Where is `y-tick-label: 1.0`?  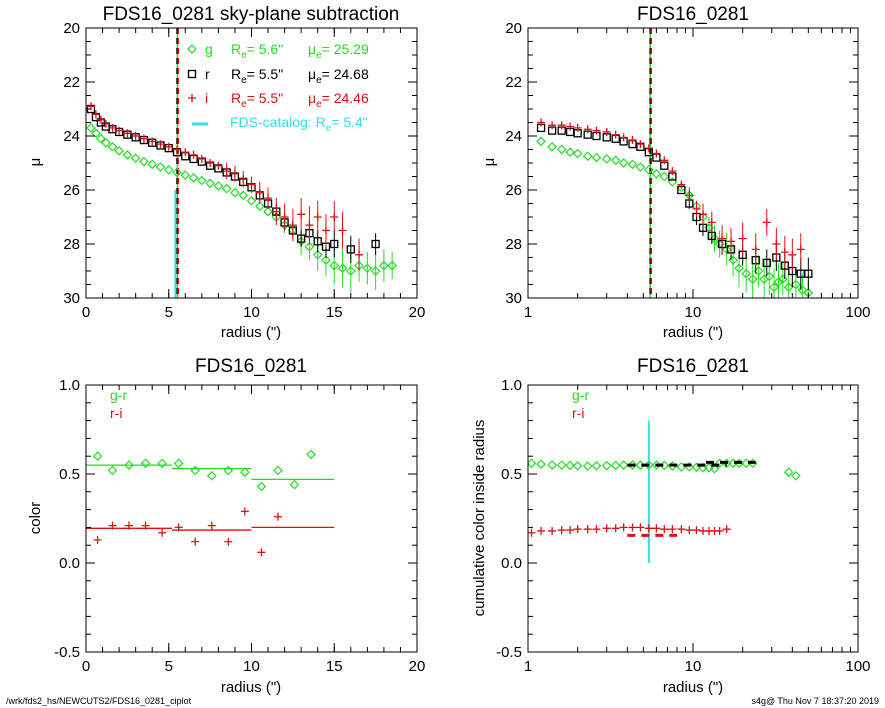 y-tick-label: 1.0 is located at coordinates (511, 385).